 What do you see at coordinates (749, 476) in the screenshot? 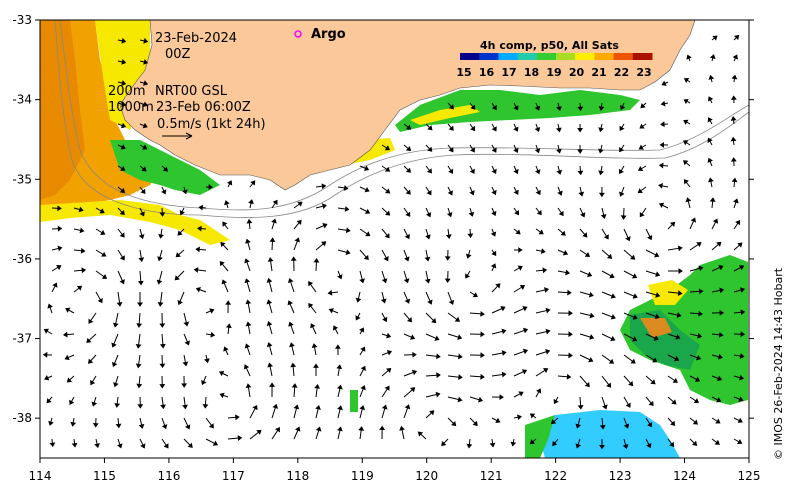
I see `x-tick-label: 125` at bounding box center [749, 476].